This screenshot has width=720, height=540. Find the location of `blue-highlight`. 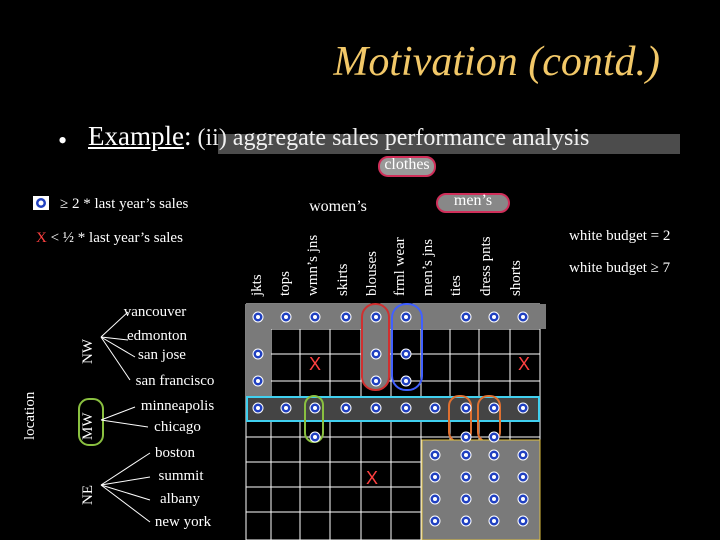

blue-highlight is located at coordinates (407, 347).